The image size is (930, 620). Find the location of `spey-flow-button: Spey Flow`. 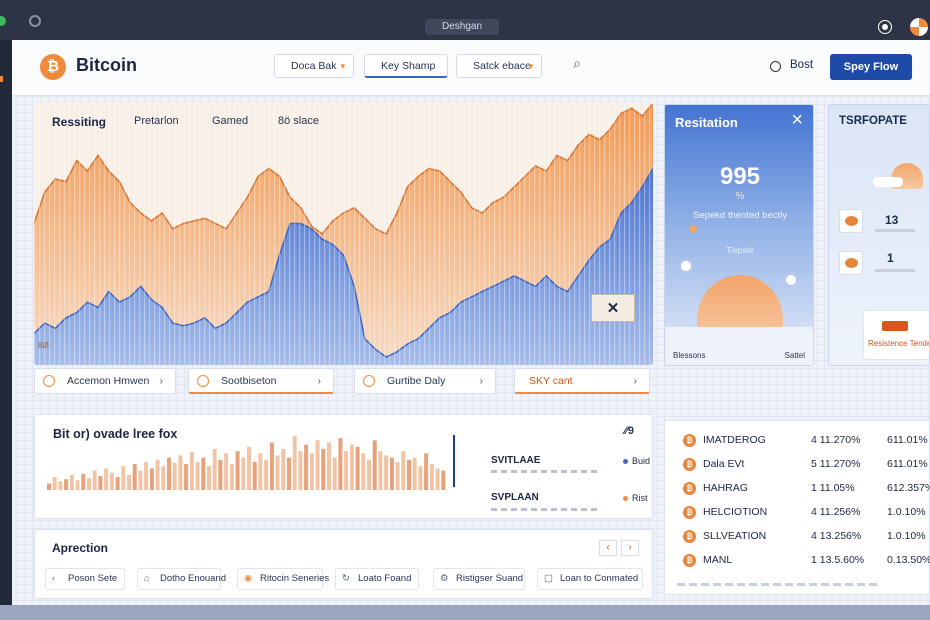

spey-flow-button: Spey Flow is located at coordinates (871, 67).